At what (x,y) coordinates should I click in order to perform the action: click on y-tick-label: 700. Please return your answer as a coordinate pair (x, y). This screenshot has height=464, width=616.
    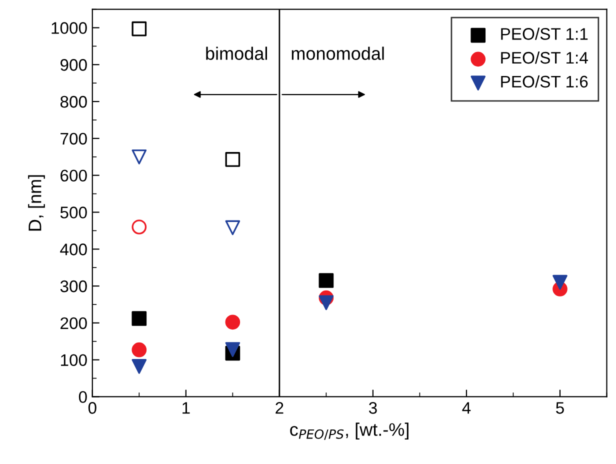
    Looking at the image, I should click on (73, 138).